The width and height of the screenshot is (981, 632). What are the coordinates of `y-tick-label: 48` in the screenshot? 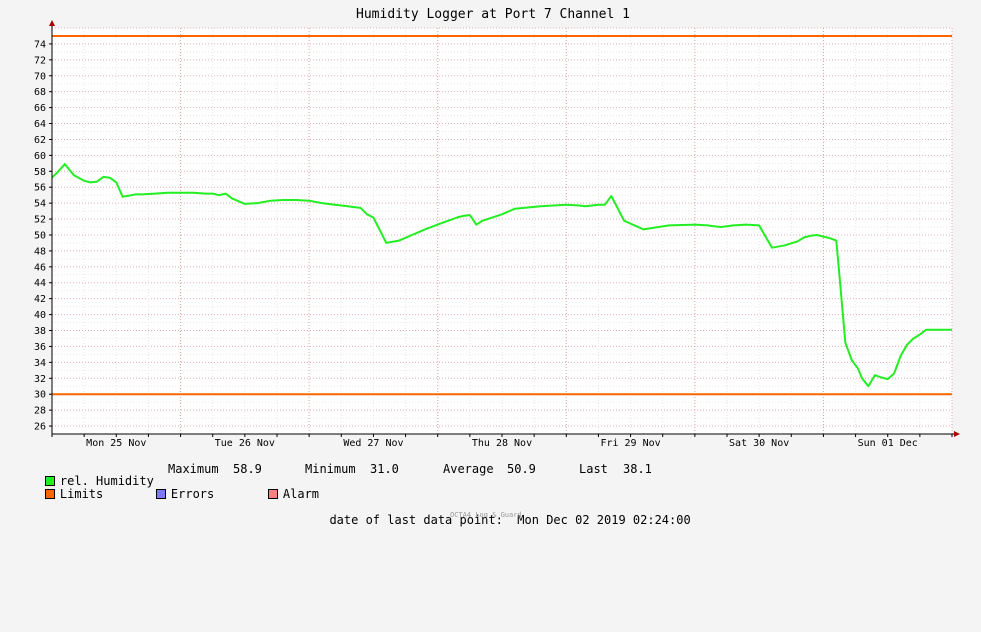 It's located at (40, 251).